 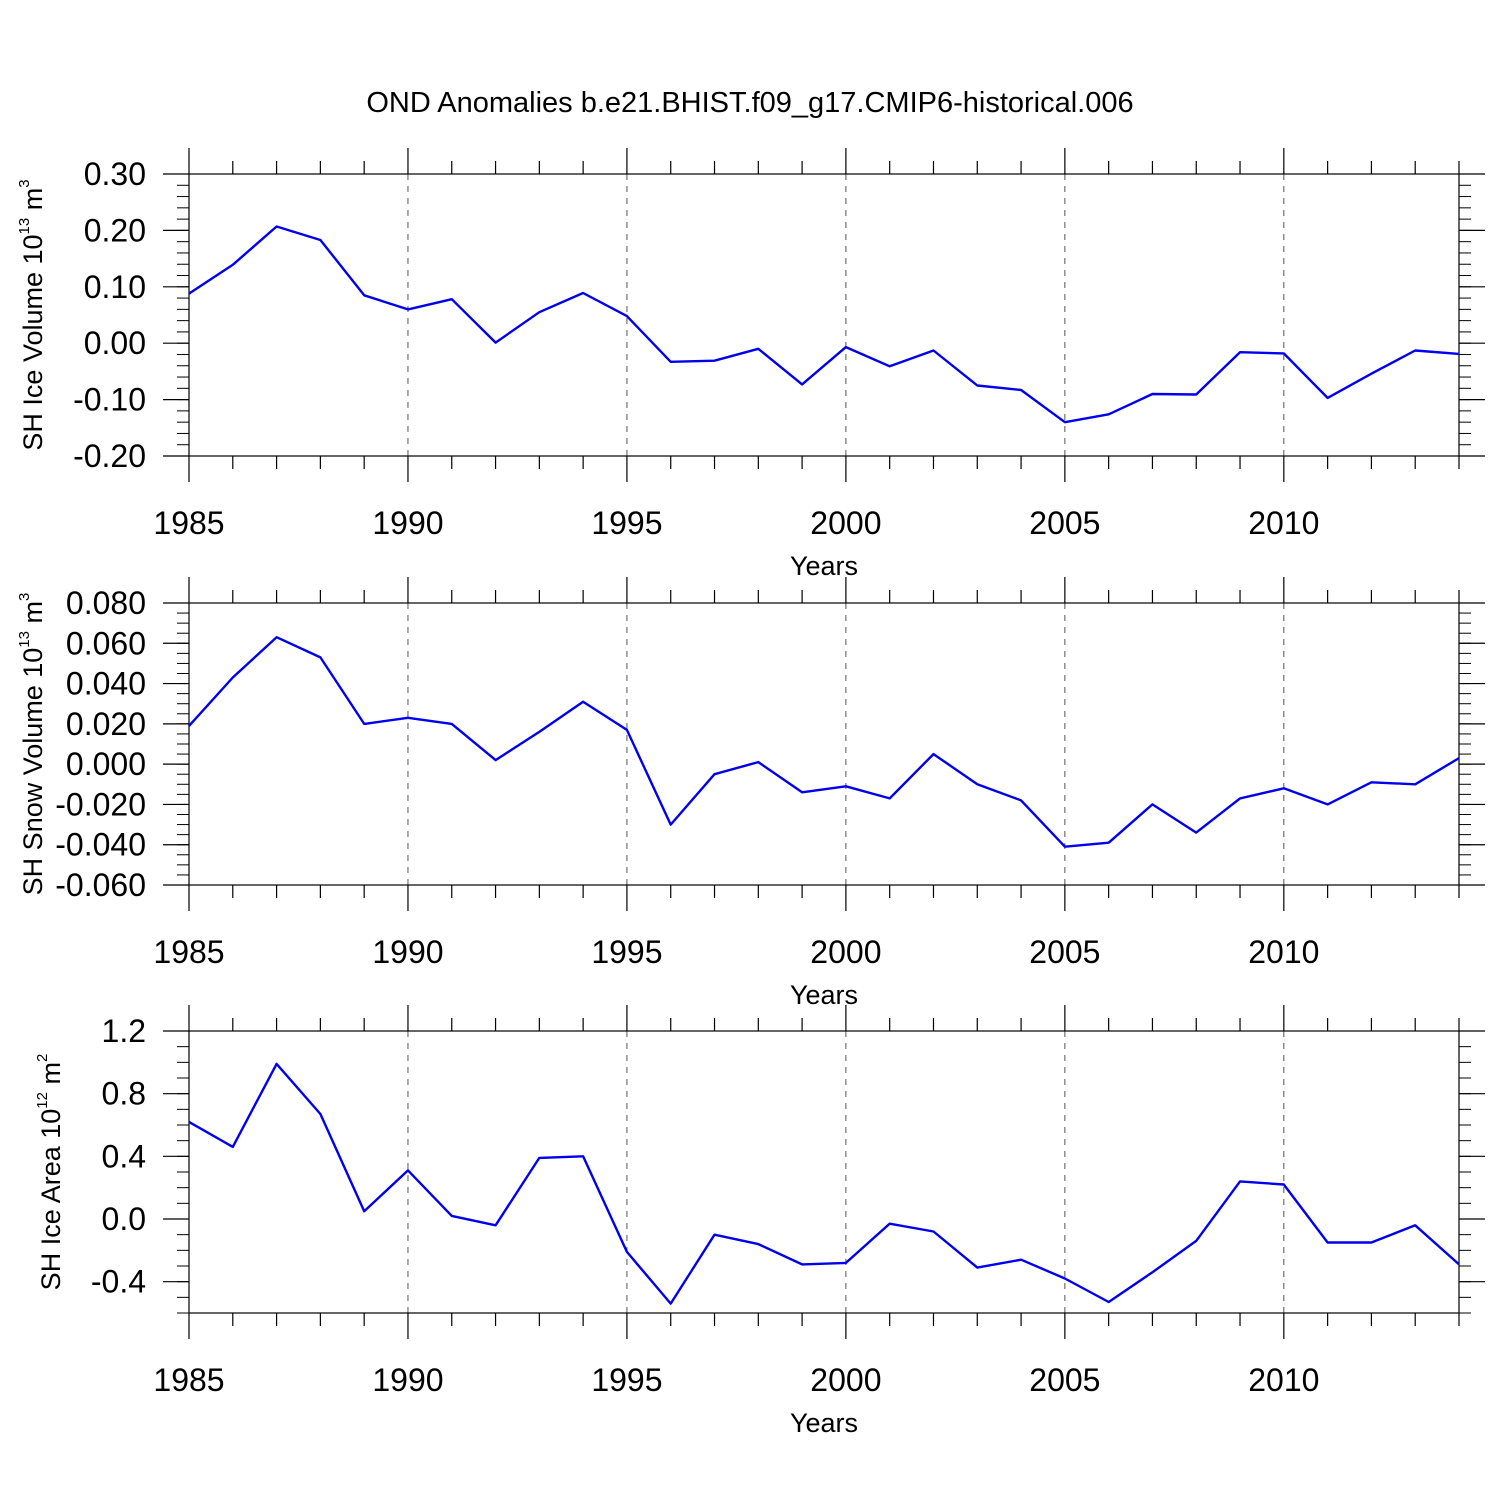 I want to click on y-axis-title-prefix: SH Ice Volume 10, so click(x=33, y=342).